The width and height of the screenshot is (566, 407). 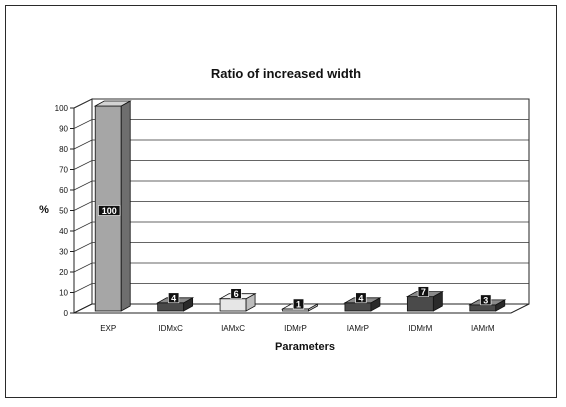 What do you see at coordinates (358, 328) in the screenshot?
I see `x-category-label: IAMrP` at bounding box center [358, 328].